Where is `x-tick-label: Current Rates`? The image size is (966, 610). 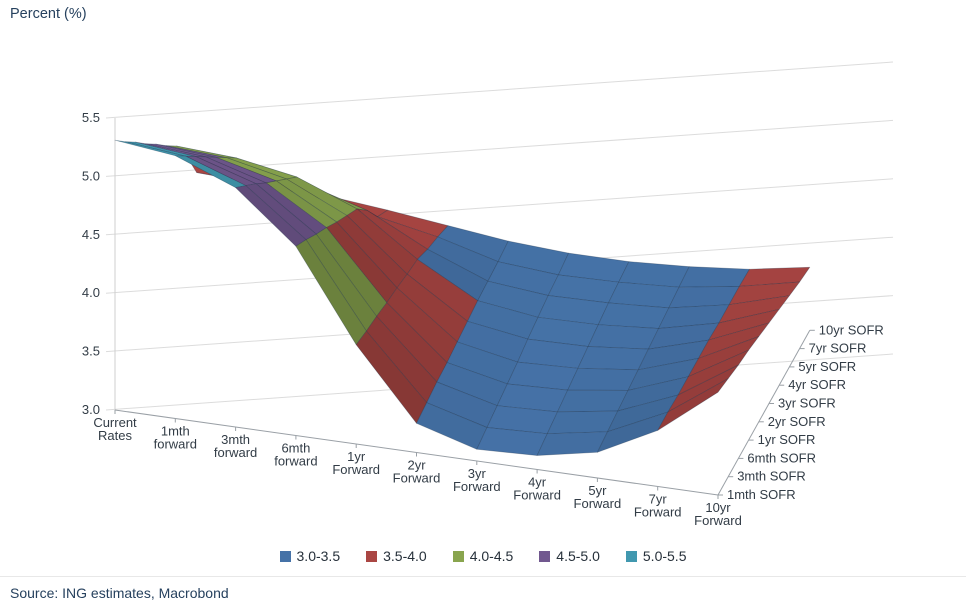 x-tick-label: Current Rates is located at coordinates (115, 429).